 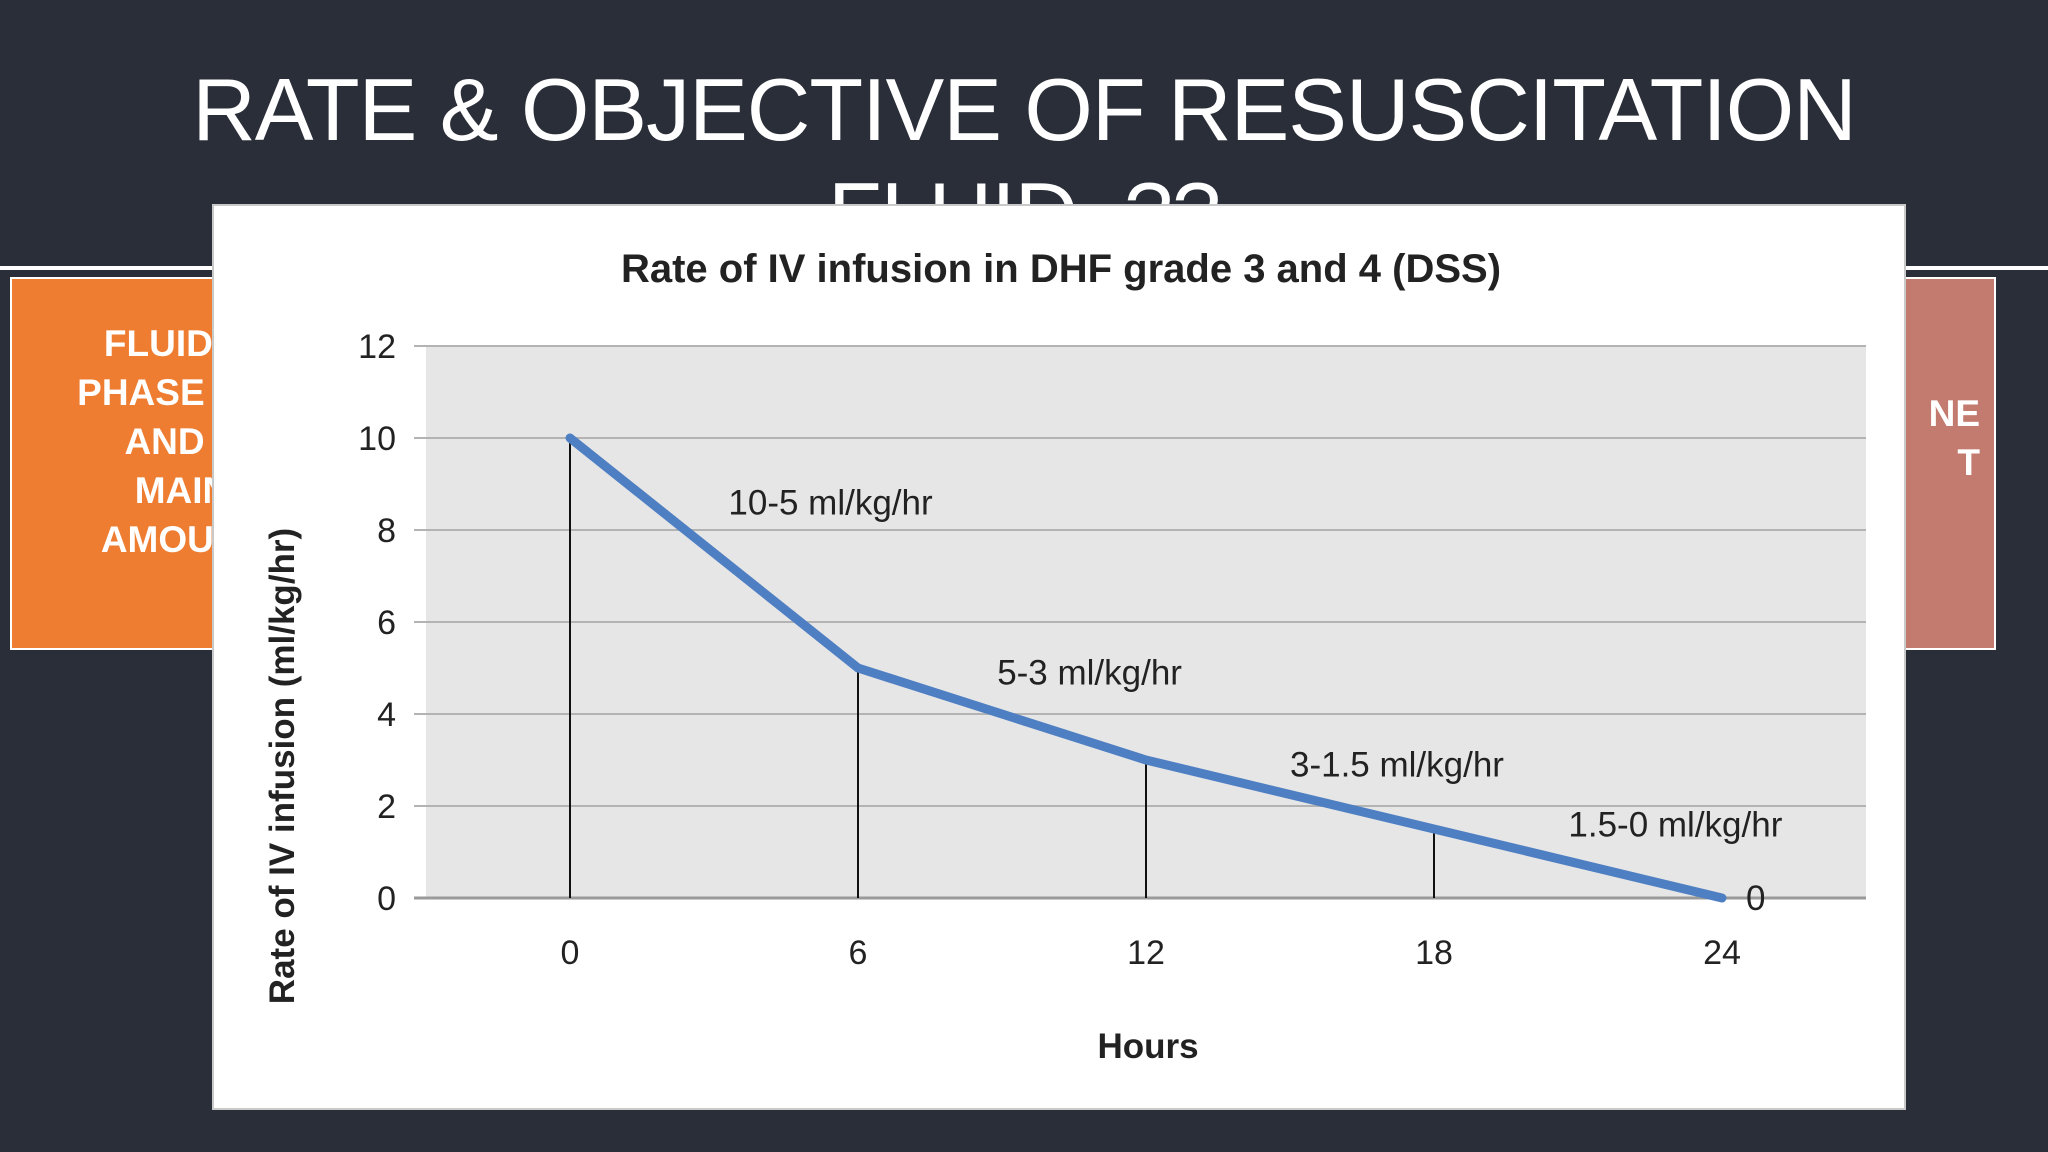 I want to click on y-axis-label: Rate of IV infusion (ml/kg/hr), so click(x=282, y=766).